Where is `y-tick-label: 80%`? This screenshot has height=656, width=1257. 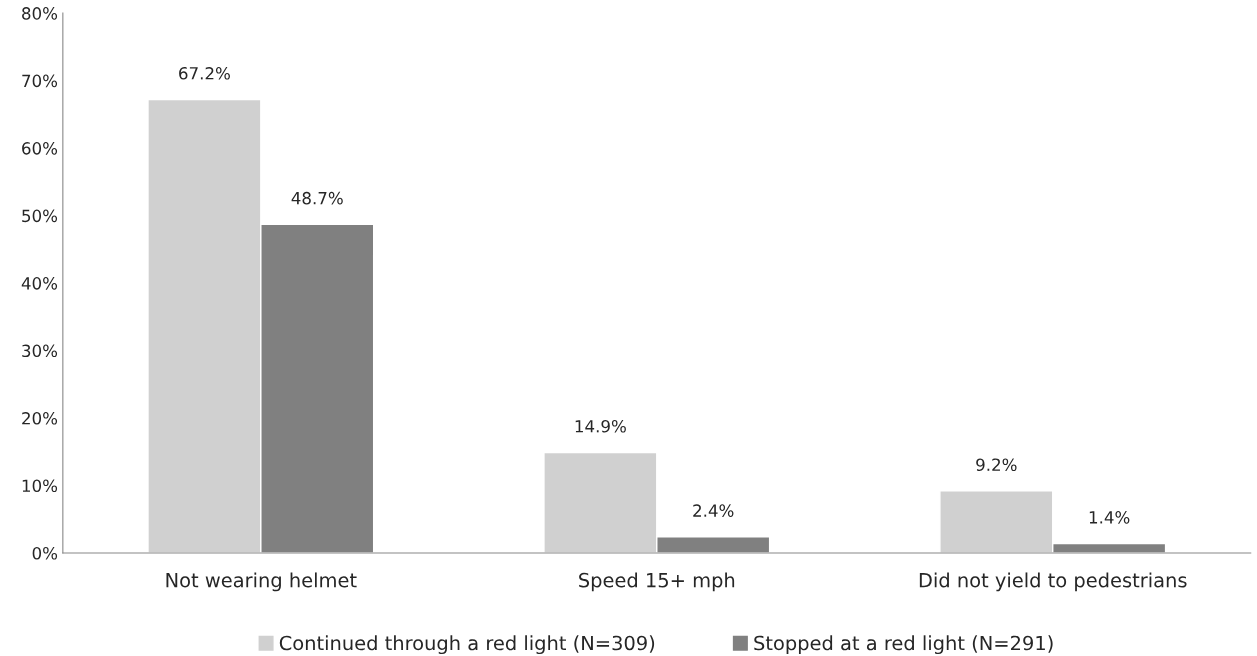
y-tick-label: 80% is located at coordinates (40, 13).